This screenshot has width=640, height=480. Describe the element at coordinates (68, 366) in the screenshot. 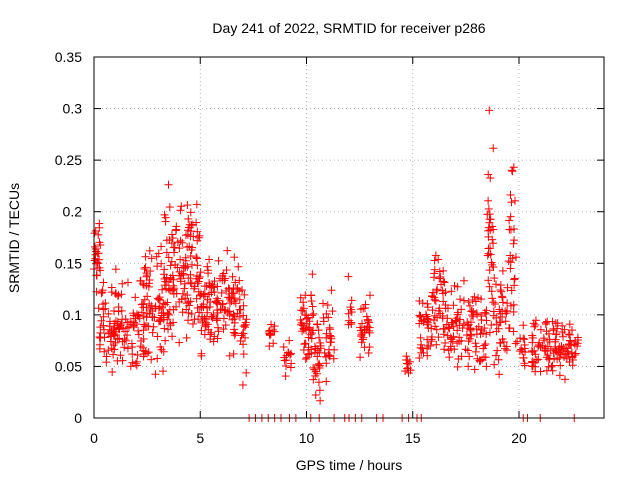

I see `y-tick-label: 0.05` at that location.